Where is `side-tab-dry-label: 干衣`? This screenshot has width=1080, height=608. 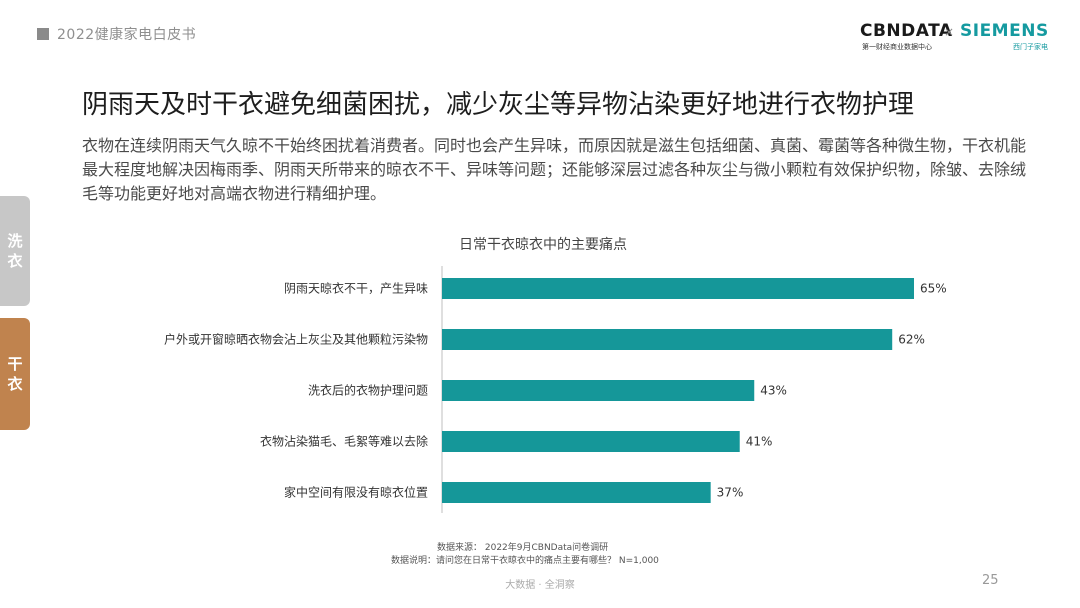 side-tab-dry-label: 干衣 is located at coordinates (15, 374).